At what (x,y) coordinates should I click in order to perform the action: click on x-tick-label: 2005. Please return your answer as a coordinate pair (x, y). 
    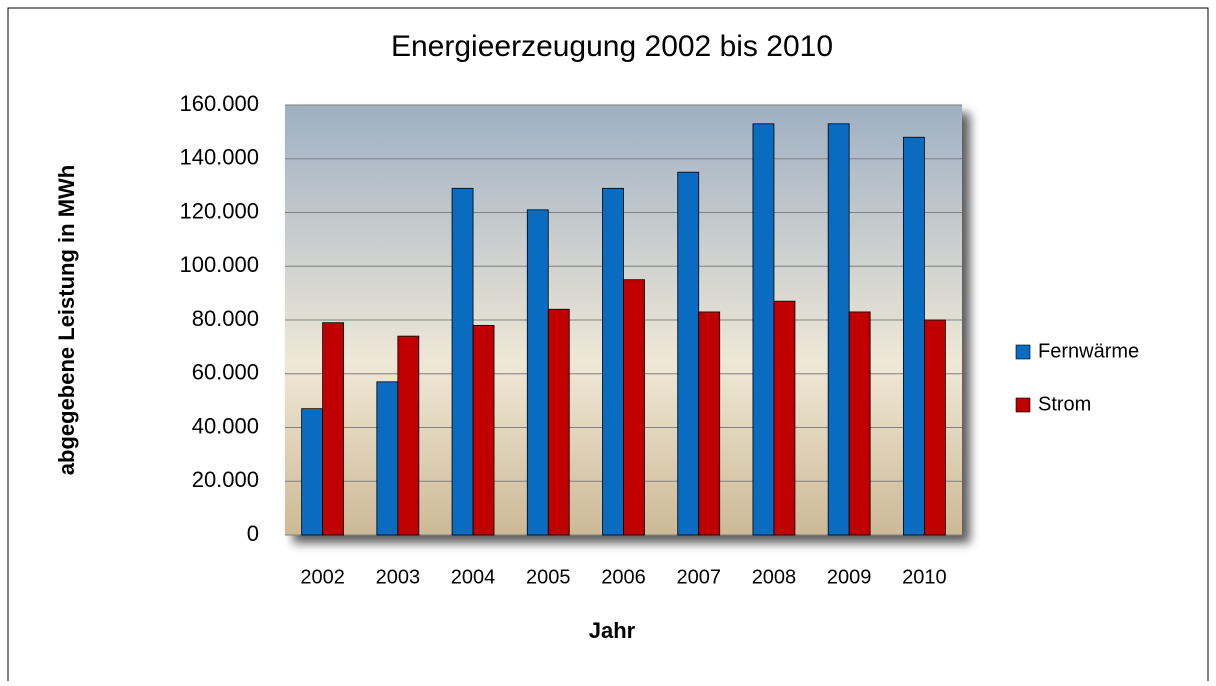
    Looking at the image, I should click on (548, 577).